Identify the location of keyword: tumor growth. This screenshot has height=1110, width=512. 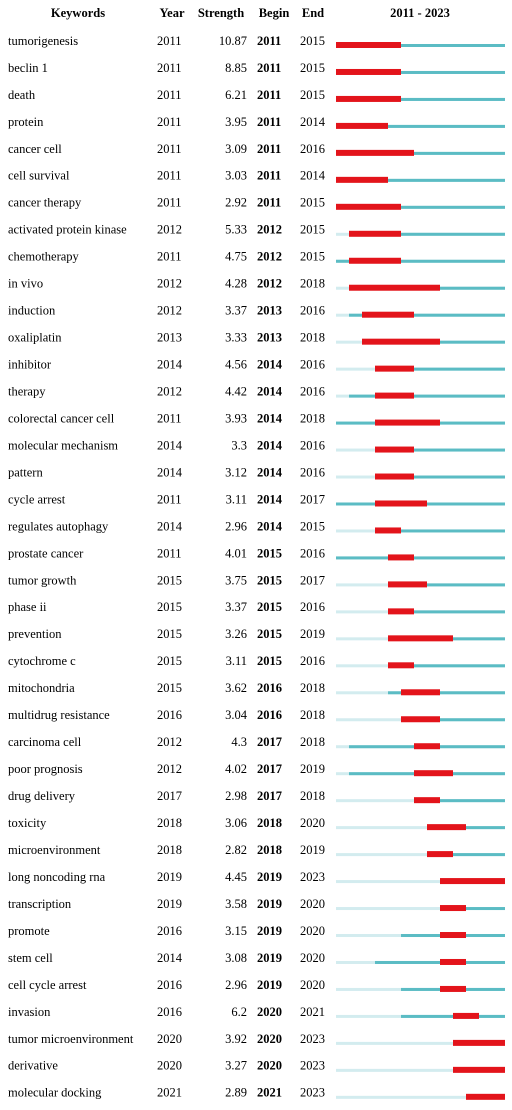
(42, 580).